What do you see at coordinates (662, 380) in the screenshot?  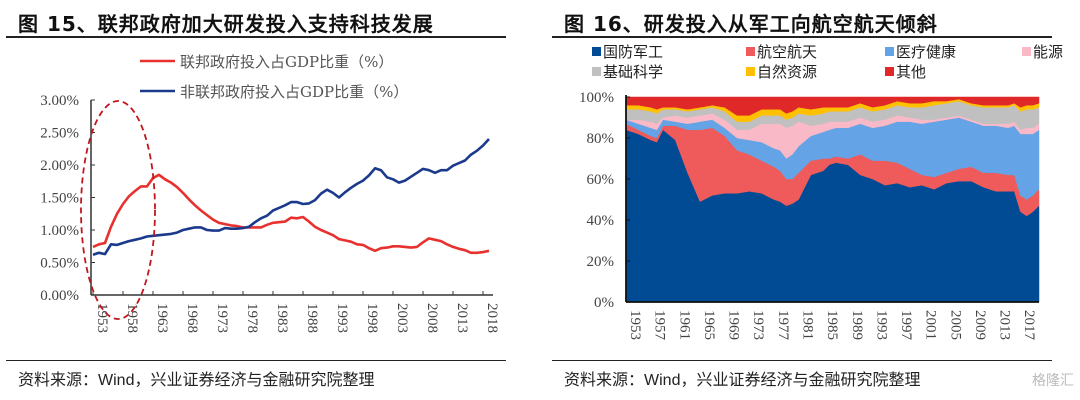 I see `right-source-en: Wind` at bounding box center [662, 380].